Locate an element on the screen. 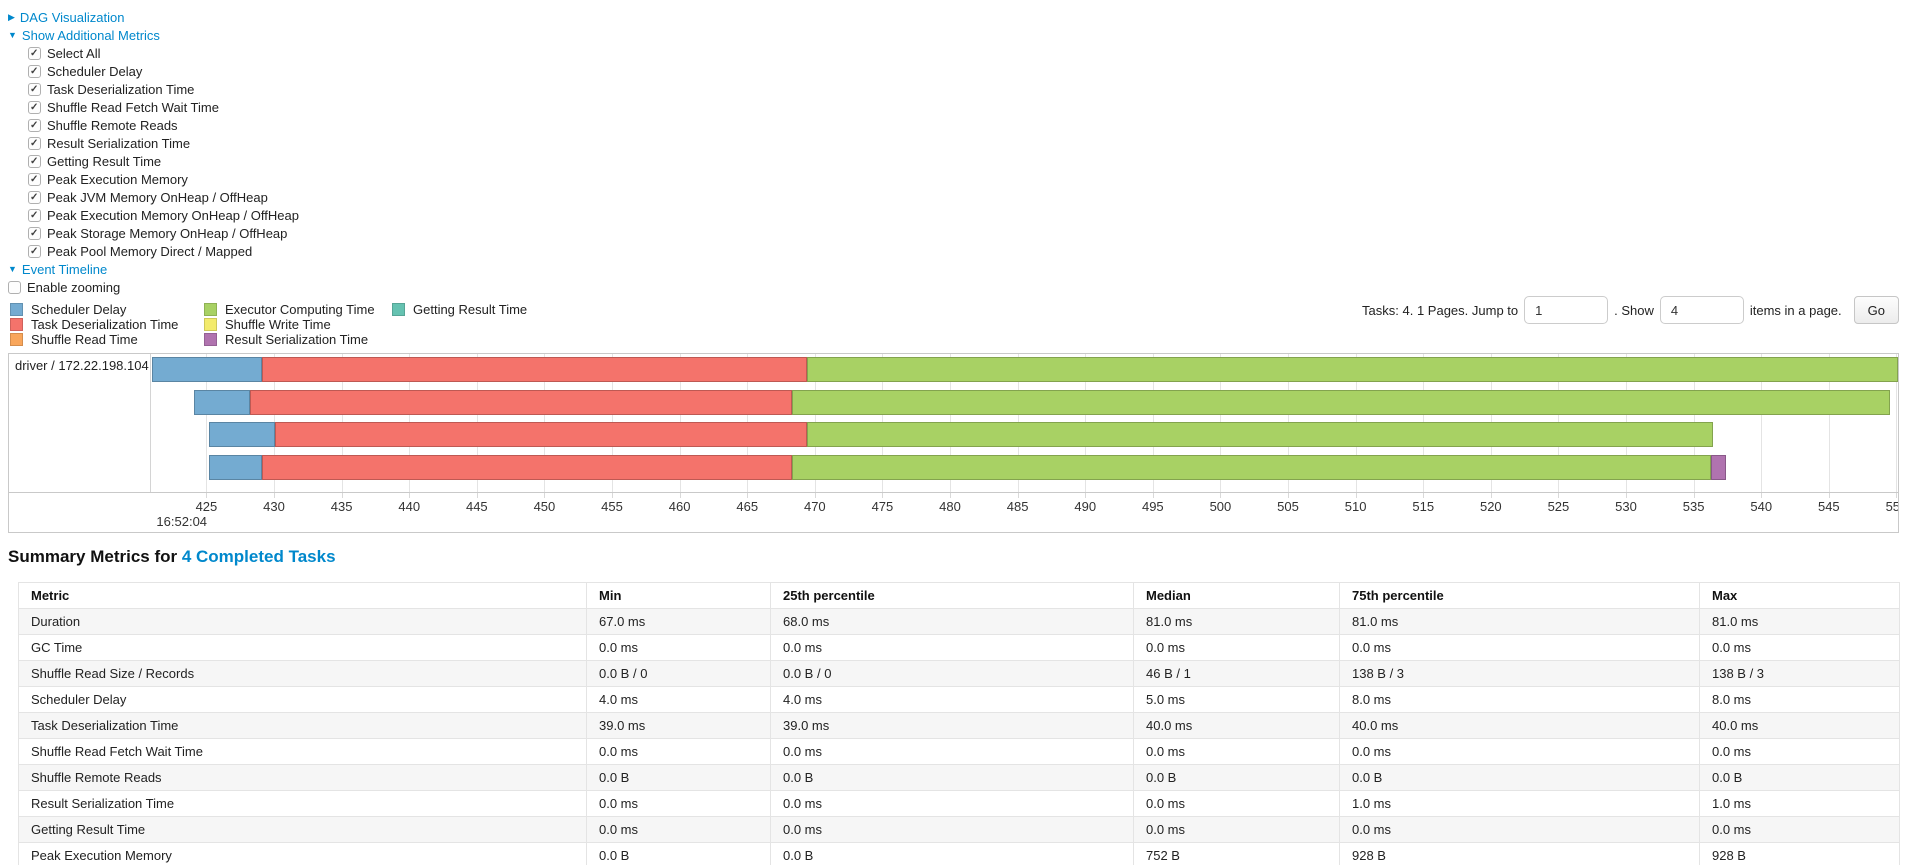 The image size is (1907, 865). metric-checkbox-label: Select All is located at coordinates (74, 53).